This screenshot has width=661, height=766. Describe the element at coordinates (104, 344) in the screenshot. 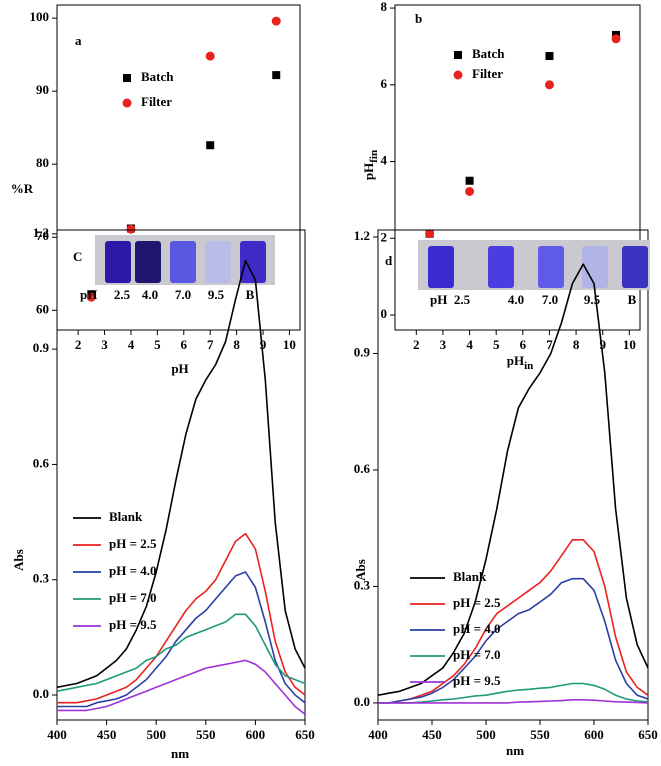

I see `x-tick-label: 3` at that location.